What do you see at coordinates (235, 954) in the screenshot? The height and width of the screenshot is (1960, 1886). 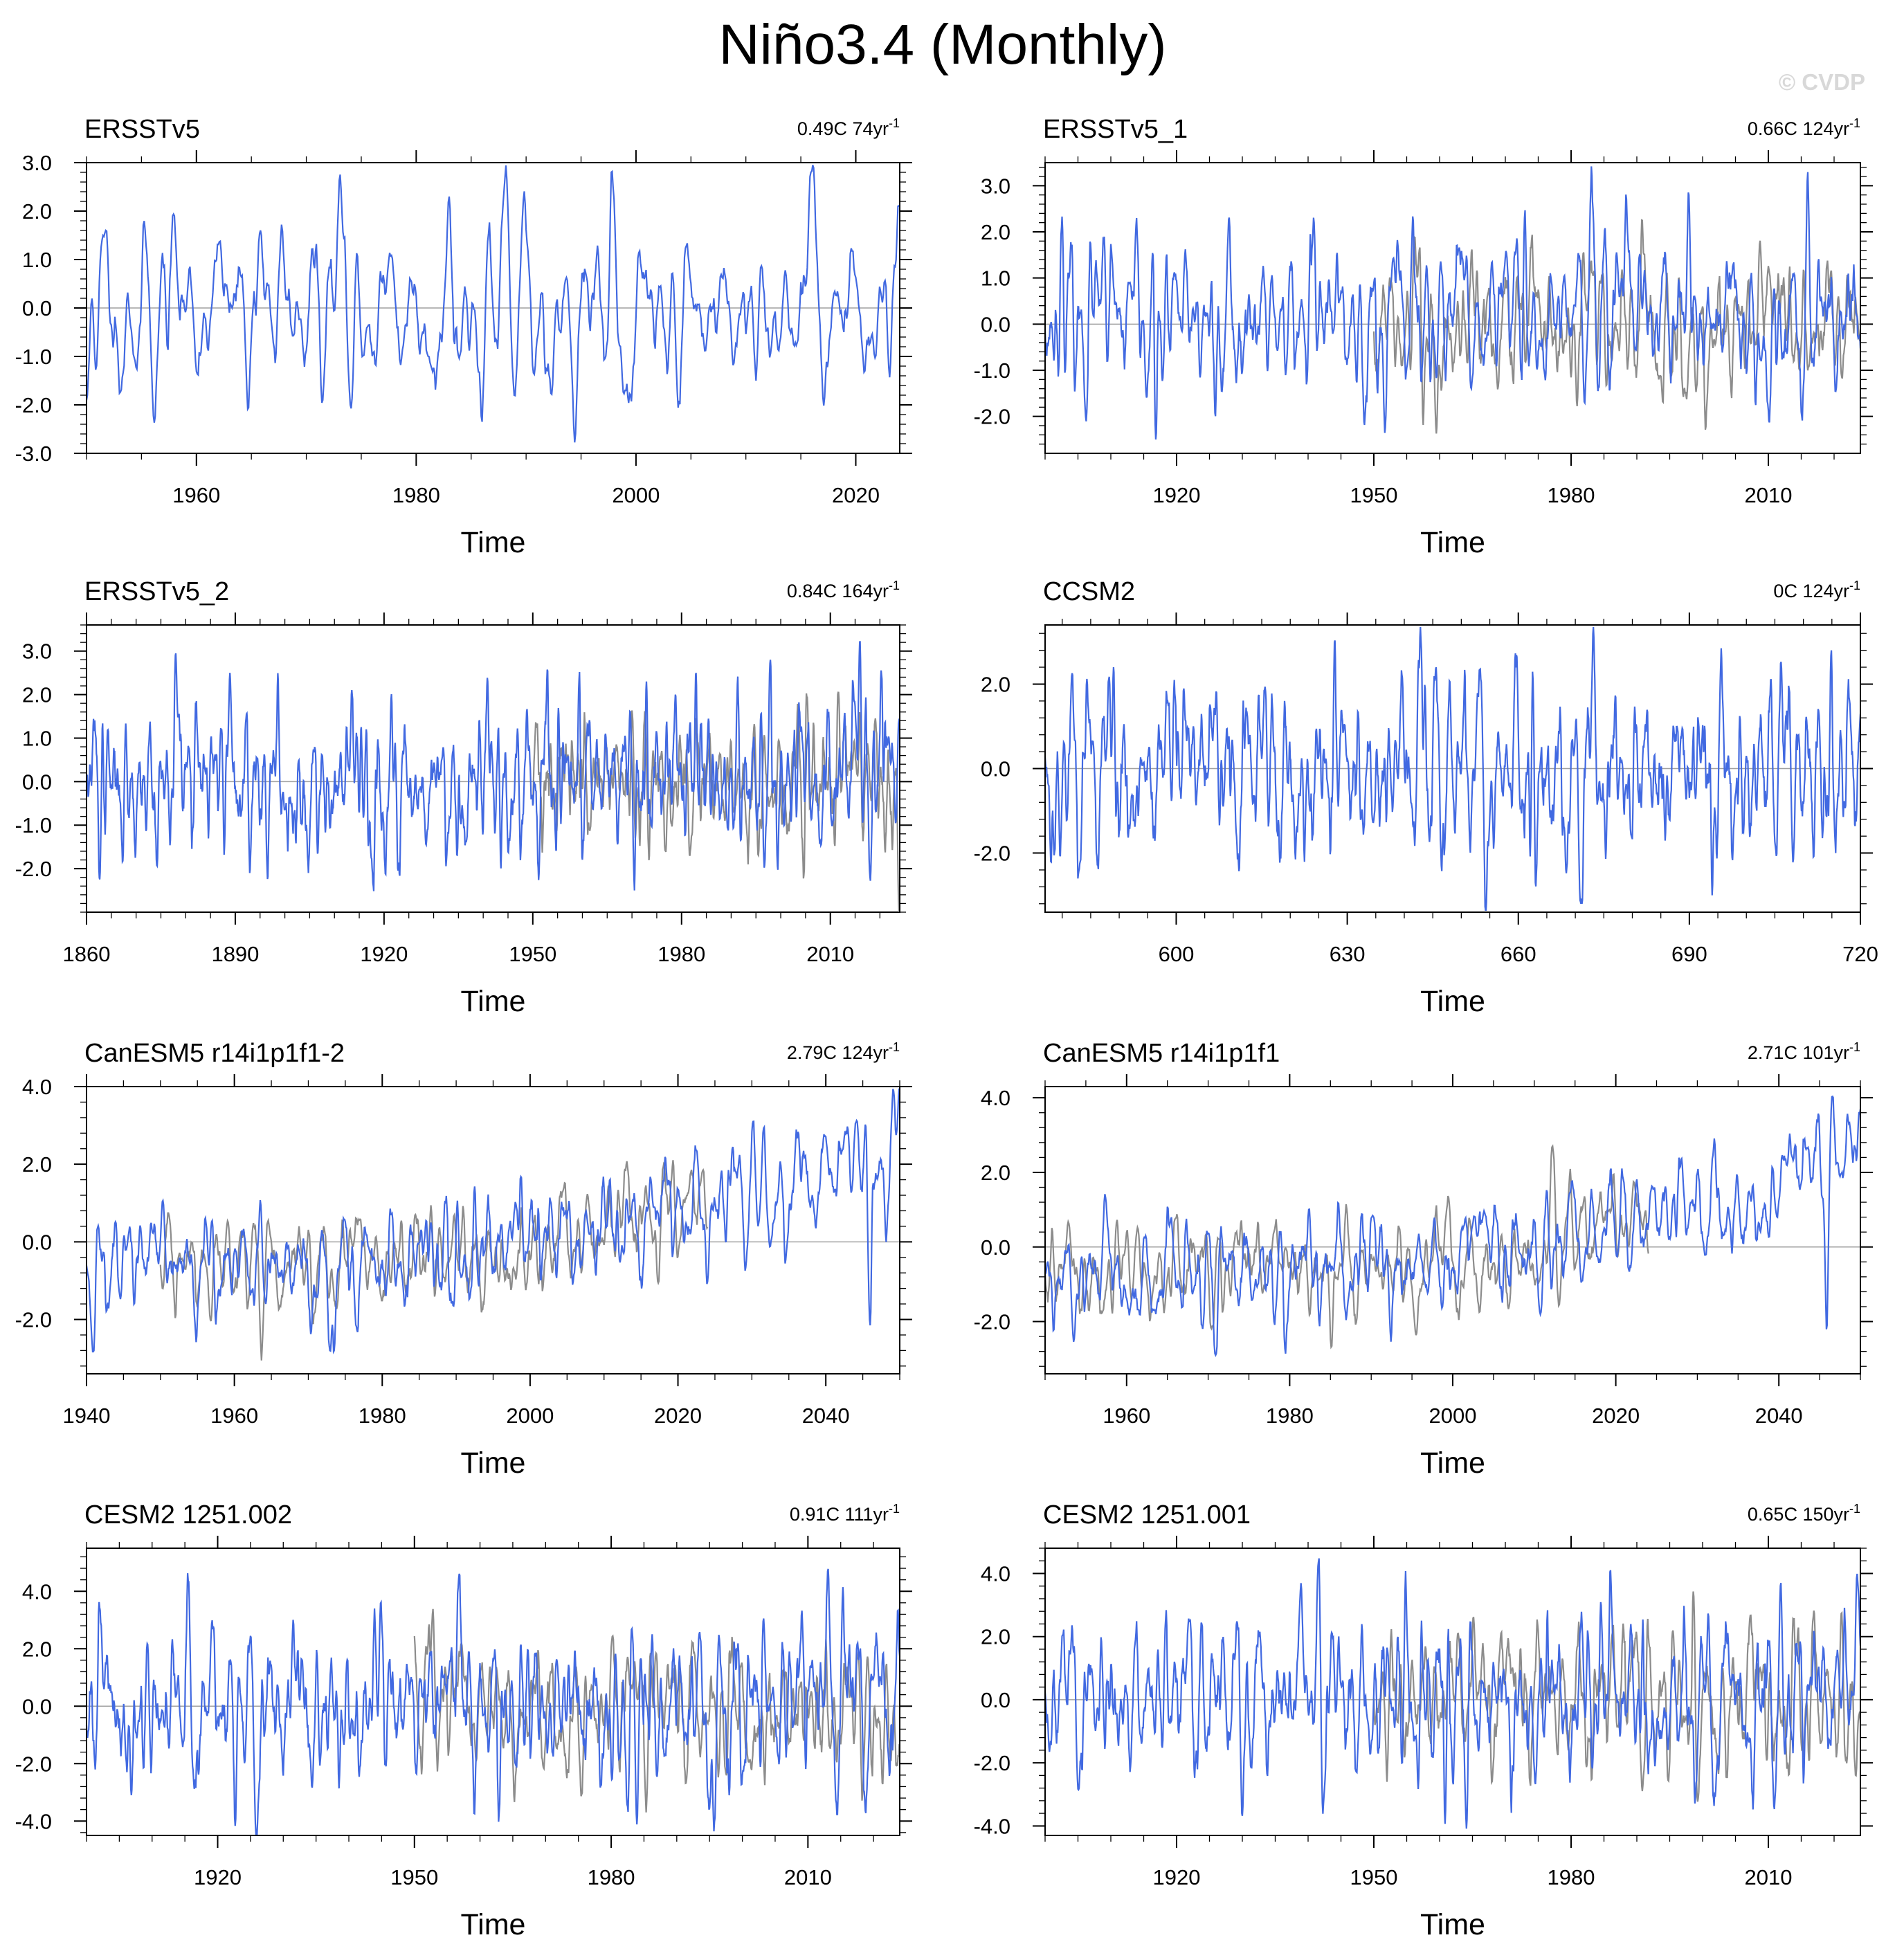 I see `x-tick-label: 1890` at bounding box center [235, 954].